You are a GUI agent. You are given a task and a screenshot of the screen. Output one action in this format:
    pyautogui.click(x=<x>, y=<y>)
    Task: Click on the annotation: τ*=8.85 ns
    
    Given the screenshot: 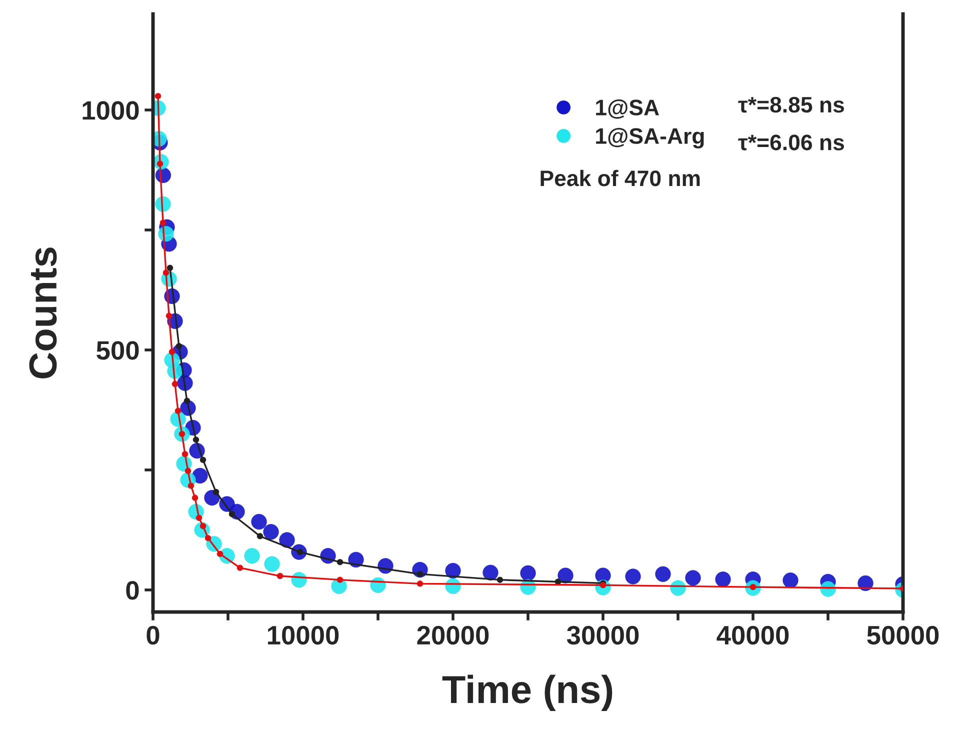 What is the action you would take?
    pyautogui.click(x=791, y=104)
    